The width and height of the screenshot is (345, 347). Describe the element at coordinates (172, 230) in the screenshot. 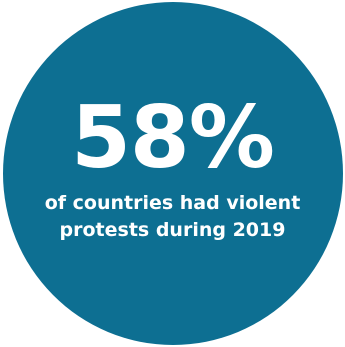

I see `stat-caption-line-2: protests during 2019` at that location.